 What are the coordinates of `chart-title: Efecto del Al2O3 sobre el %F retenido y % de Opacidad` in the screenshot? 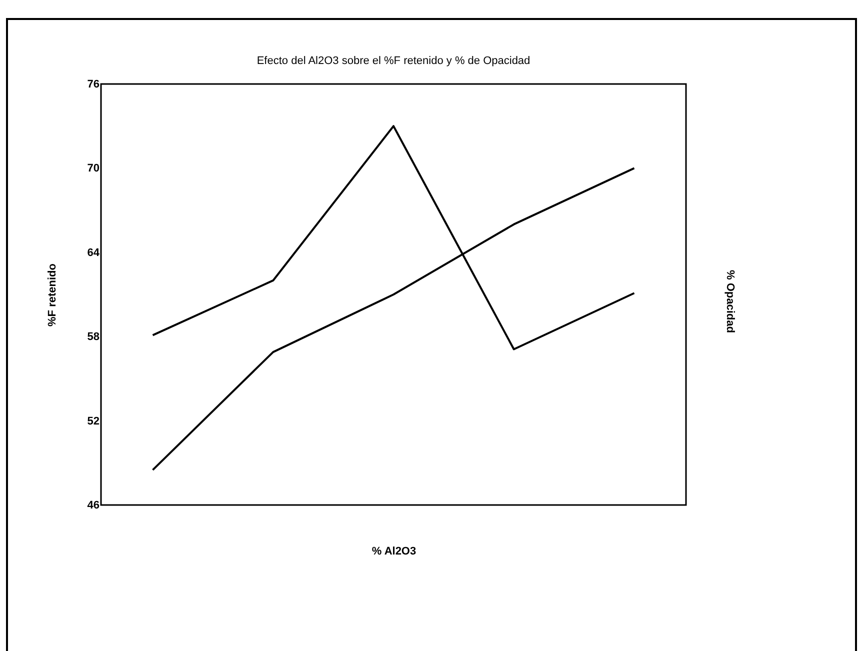 It's located at (393, 61).